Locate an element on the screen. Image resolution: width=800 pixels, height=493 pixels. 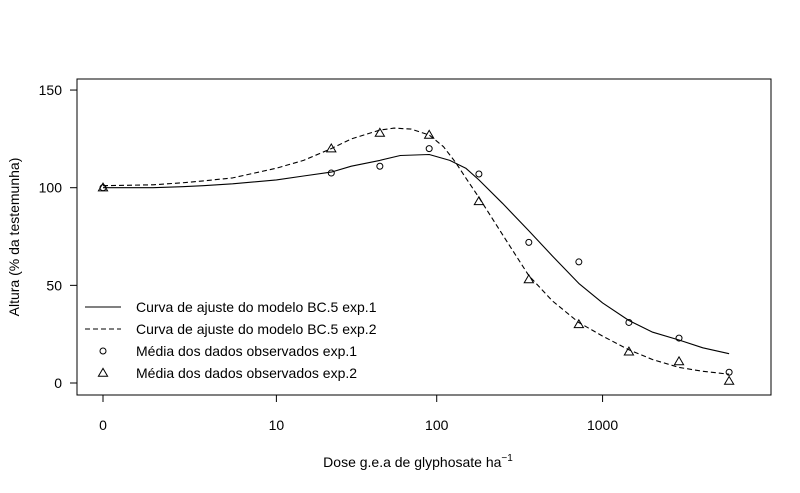
y-axis-label: Altura (% da testemunha) is located at coordinates (14, 237).